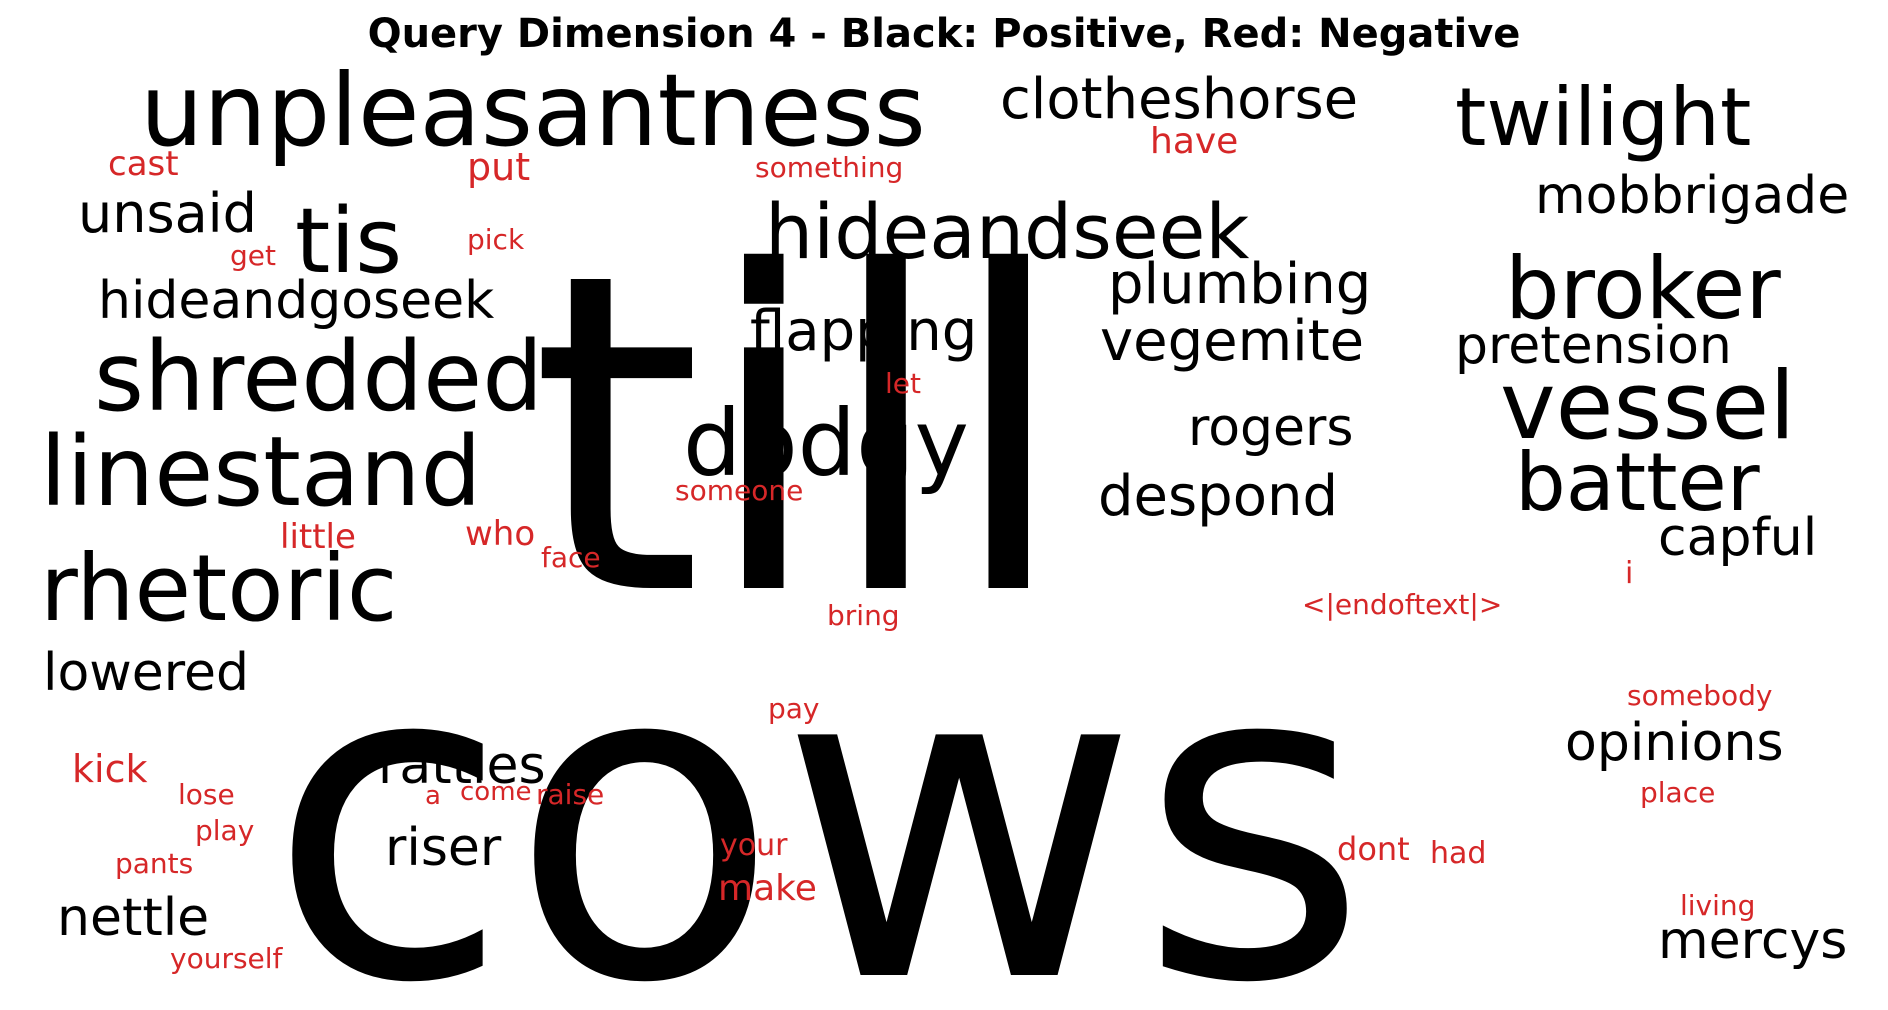 Image resolution: width=1888 pixels, height=1010 pixels. Describe the element at coordinates (462, 766) in the screenshot. I see `word-positive: rattles` at that location.